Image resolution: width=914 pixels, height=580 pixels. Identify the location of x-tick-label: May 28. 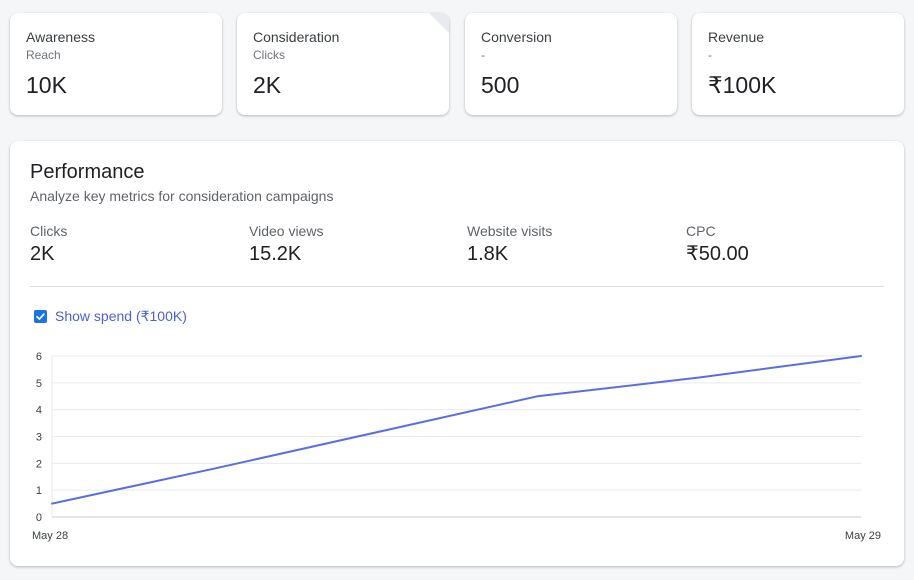
(50, 536).